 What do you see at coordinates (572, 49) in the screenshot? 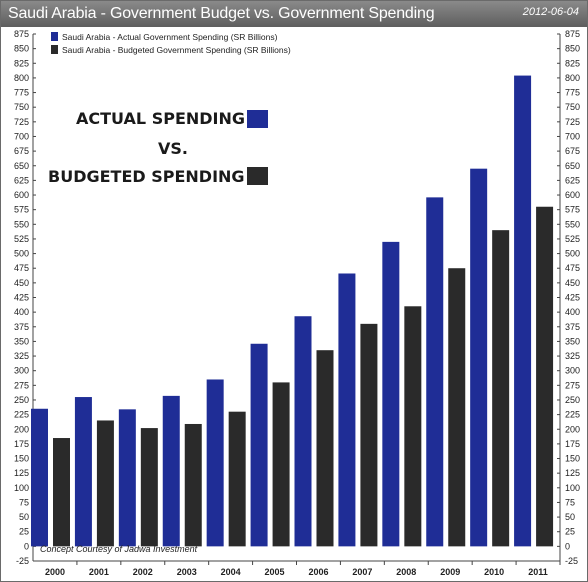
I see `y-tick-label-right: 850` at bounding box center [572, 49].